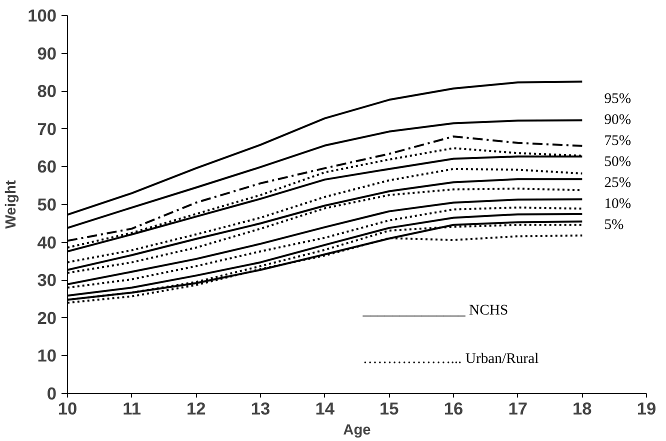 The width and height of the screenshot is (666, 441). Describe the element at coordinates (51, 394) in the screenshot. I see `y-tick-label: 0` at that location.